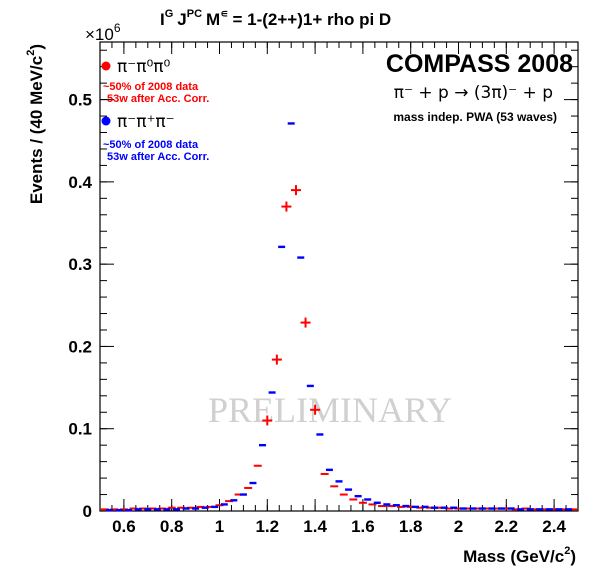  Describe the element at coordinates (473, 93) in the screenshot. I see `reaction-label: π⁻ + p → (3π)⁻ + p` at that location.